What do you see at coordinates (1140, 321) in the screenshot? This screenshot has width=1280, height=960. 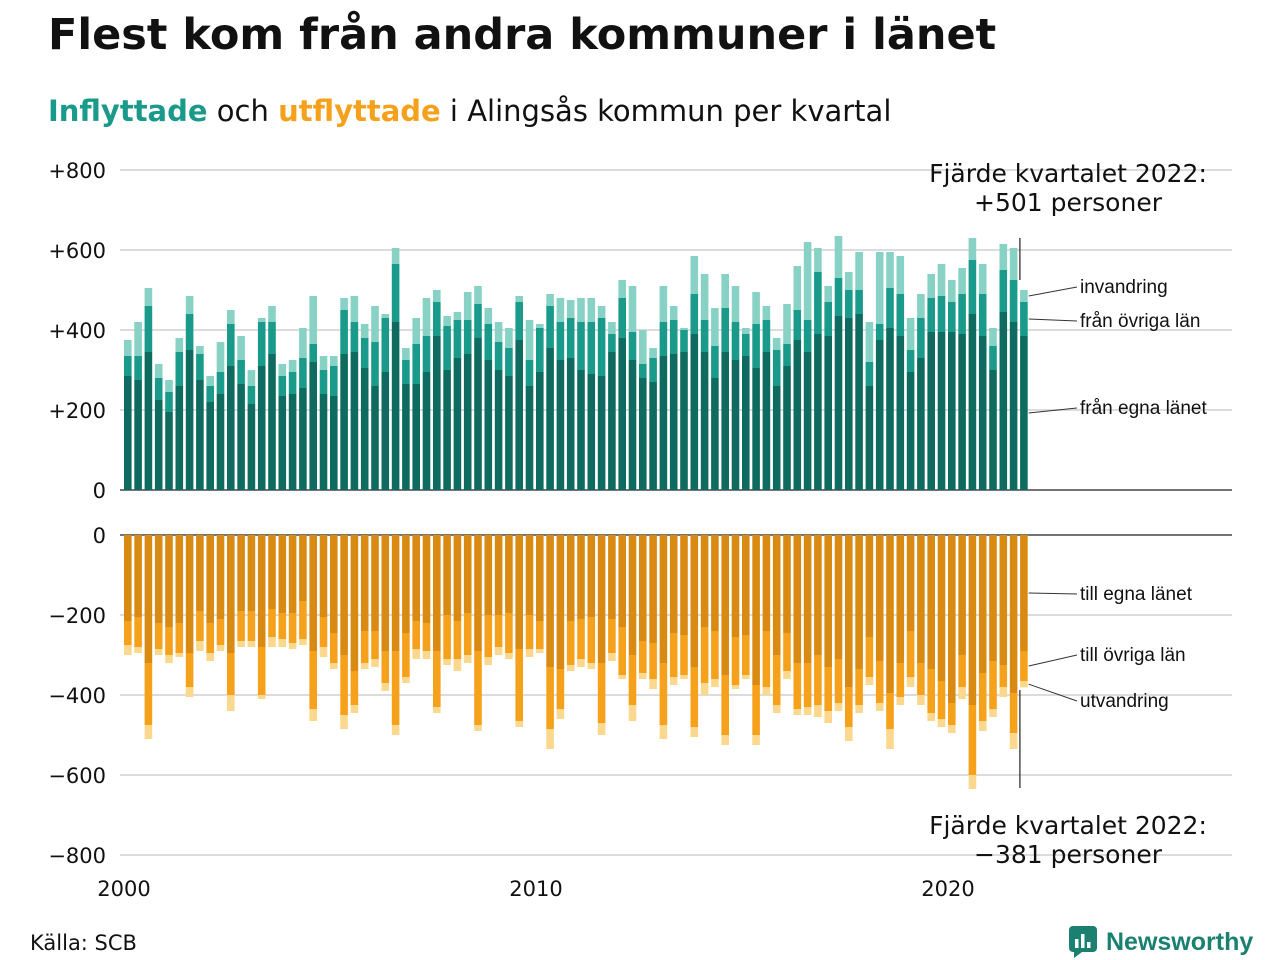 I see `series-label-in: från övriga län` at bounding box center [1140, 321].